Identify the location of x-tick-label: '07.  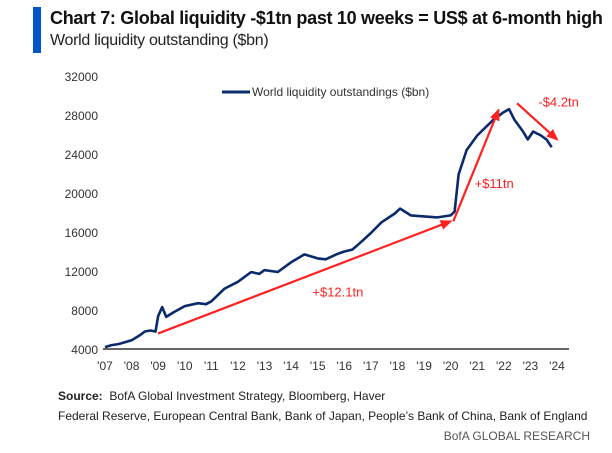
(105, 366).